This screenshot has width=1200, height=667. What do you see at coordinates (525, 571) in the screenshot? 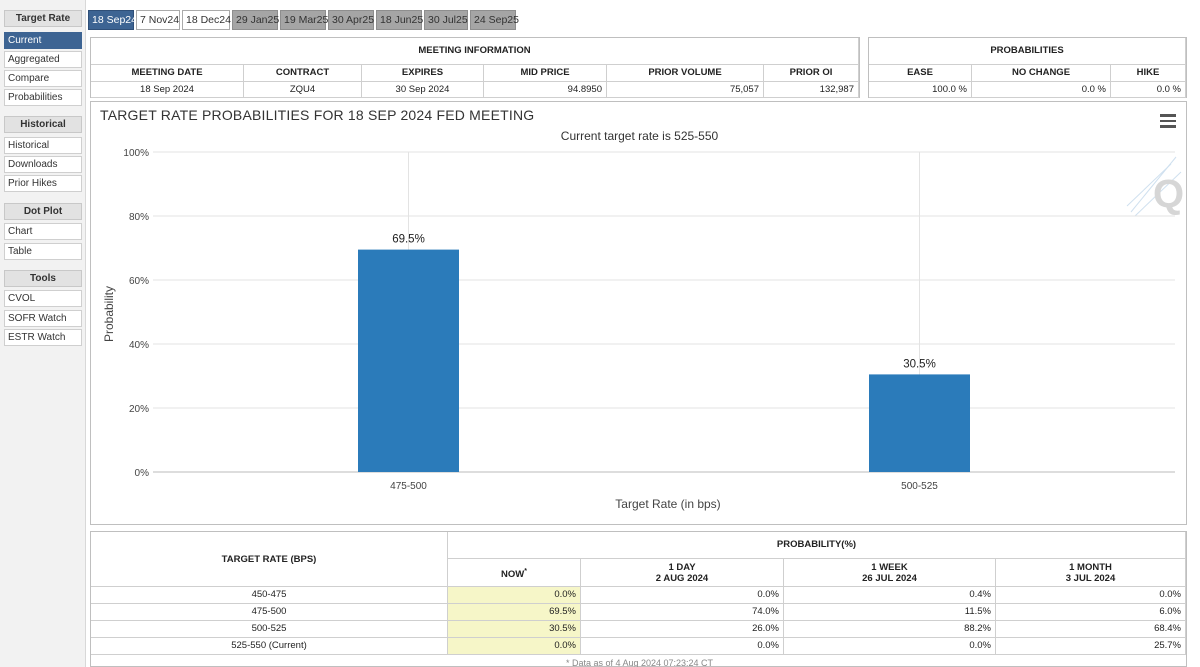
I see `now-star: *` at bounding box center [525, 571].